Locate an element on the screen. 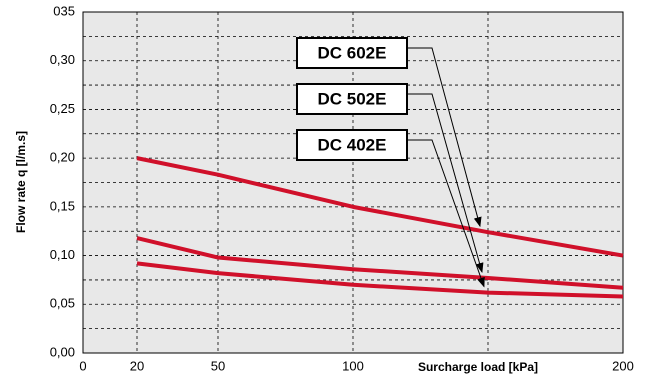  series-label: DC 402E is located at coordinates (352, 144).